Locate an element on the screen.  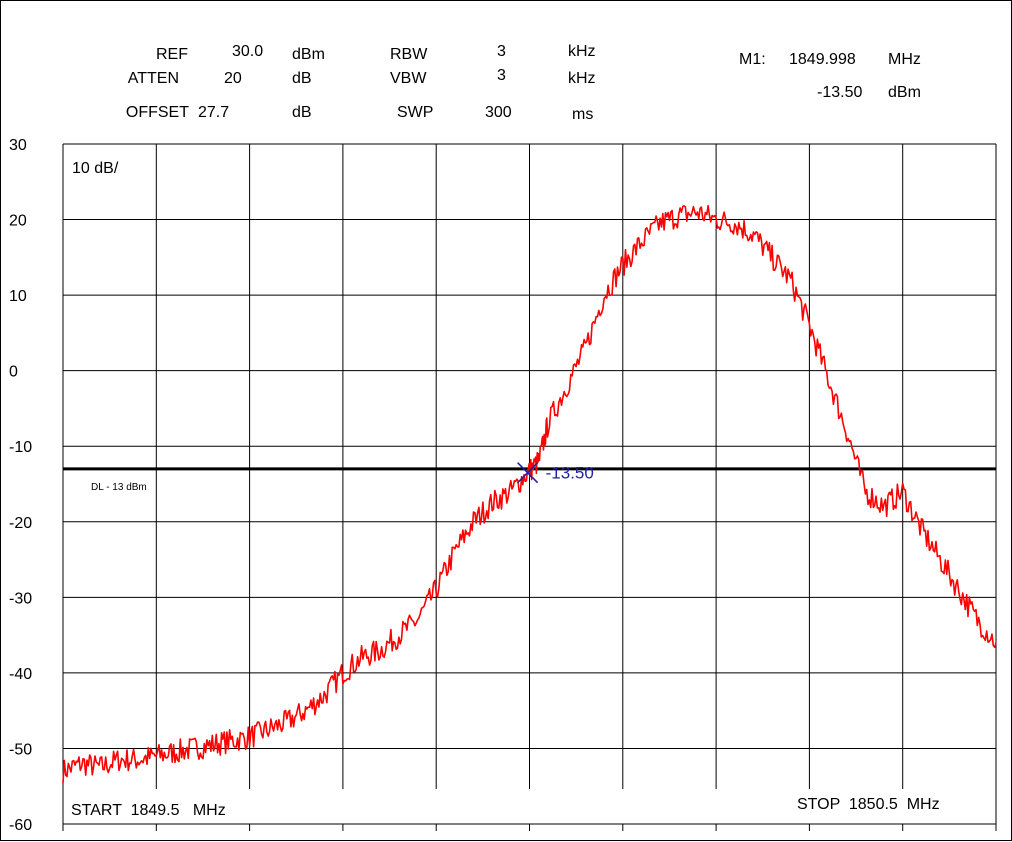
start-label: START 1849.5 MHz is located at coordinates (148, 810).